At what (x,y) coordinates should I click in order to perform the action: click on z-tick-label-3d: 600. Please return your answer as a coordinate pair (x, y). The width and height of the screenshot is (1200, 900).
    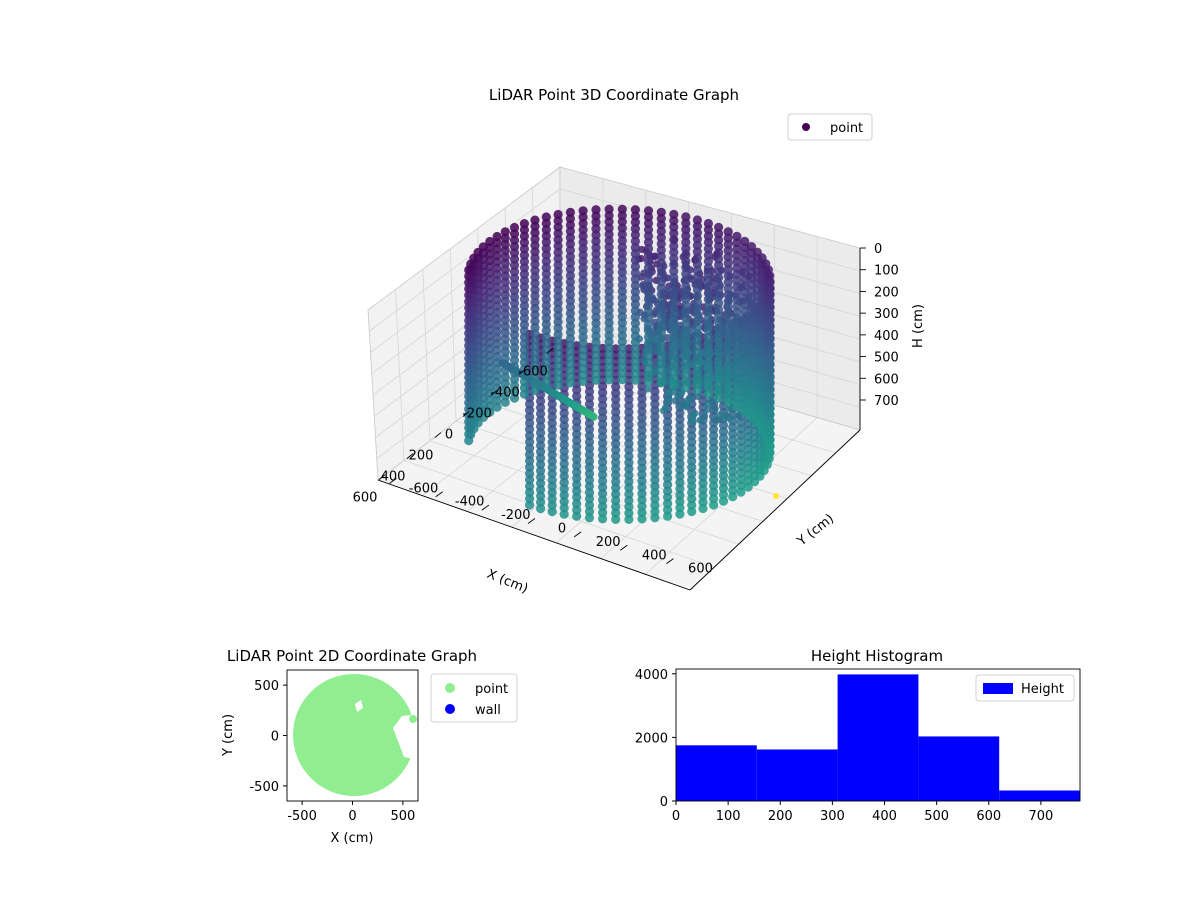
    Looking at the image, I should click on (886, 379).